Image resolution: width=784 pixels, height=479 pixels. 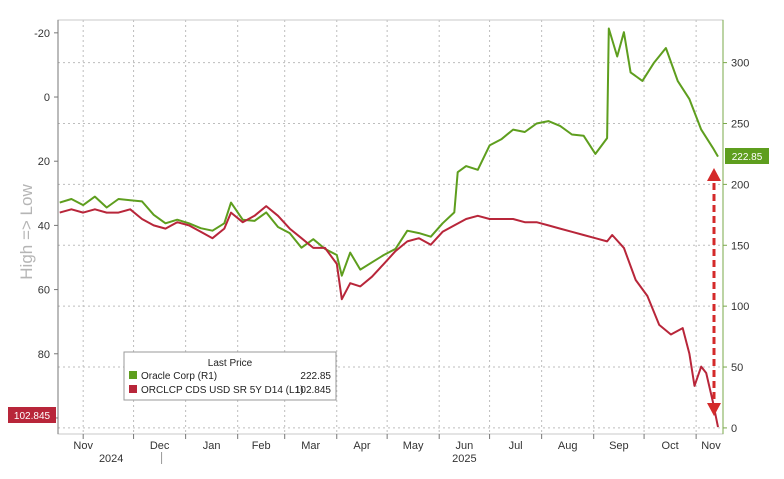 What do you see at coordinates (44, 291) in the screenshot?
I see `left-tick-label: 60` at bounding box center [44, 291].